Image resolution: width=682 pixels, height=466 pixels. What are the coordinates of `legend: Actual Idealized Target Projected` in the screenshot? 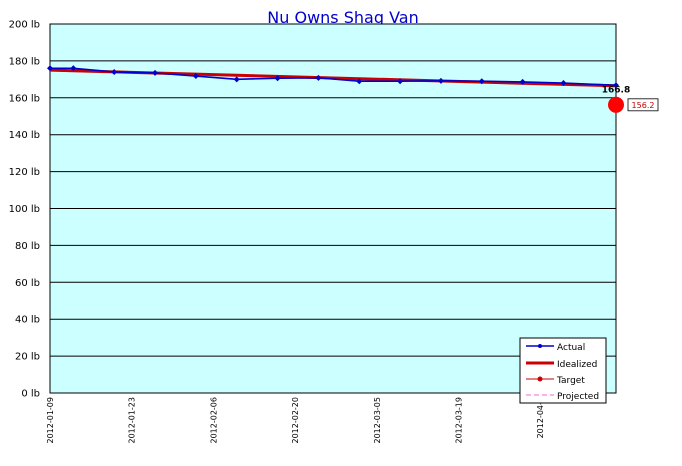 It's located at (563, 370).